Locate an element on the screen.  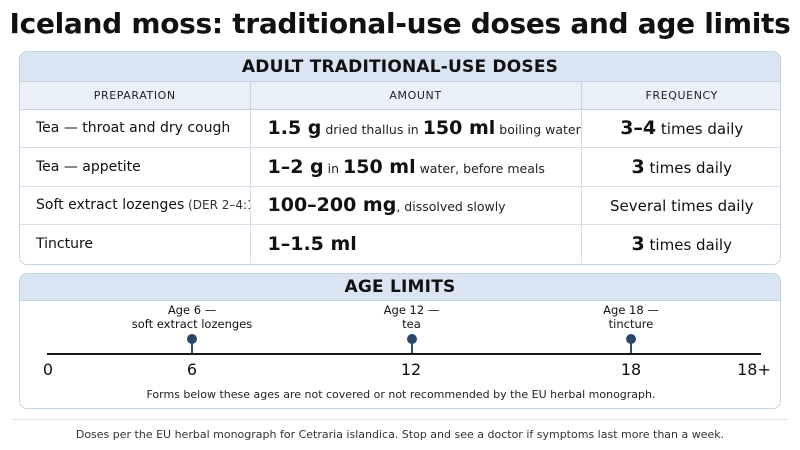
age-marker-title: Age 18 — is located at coordinates (631, 310).